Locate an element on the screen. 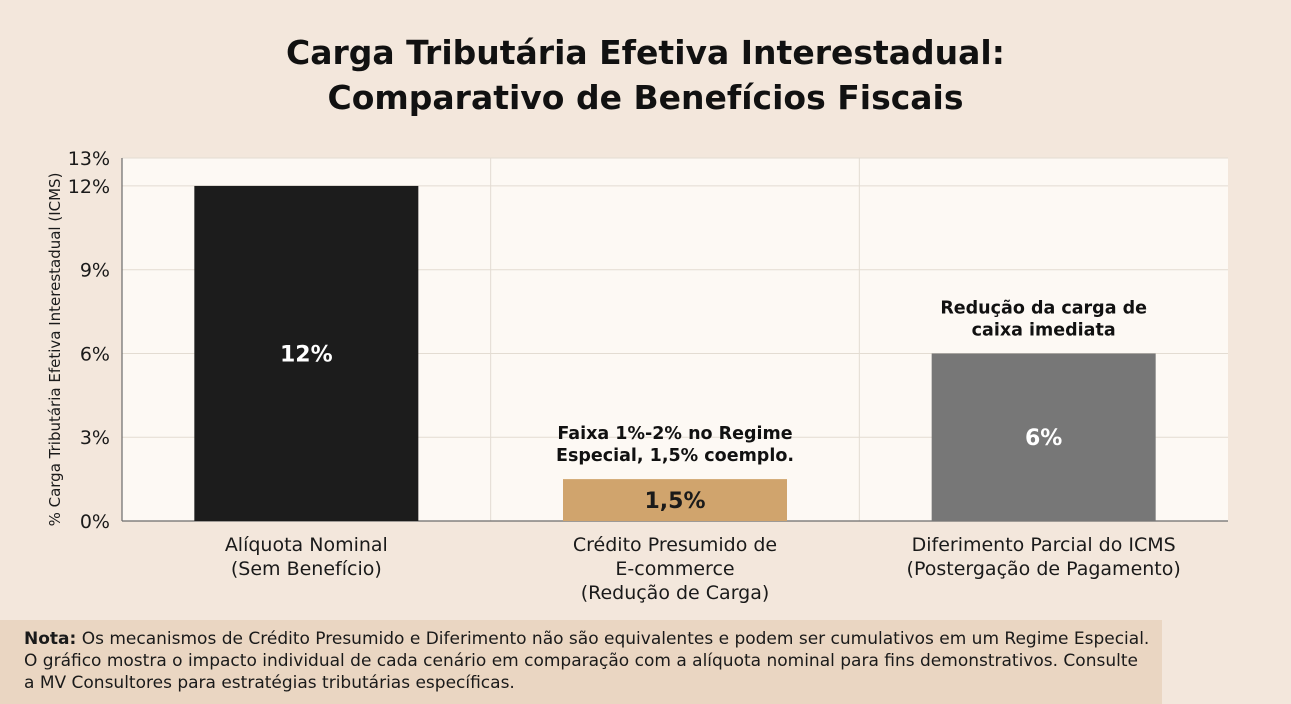 The height and width of the screenshot is (704, 1291). x-tick-label: (Redução de Carga) is located at coordinates (675, 593).